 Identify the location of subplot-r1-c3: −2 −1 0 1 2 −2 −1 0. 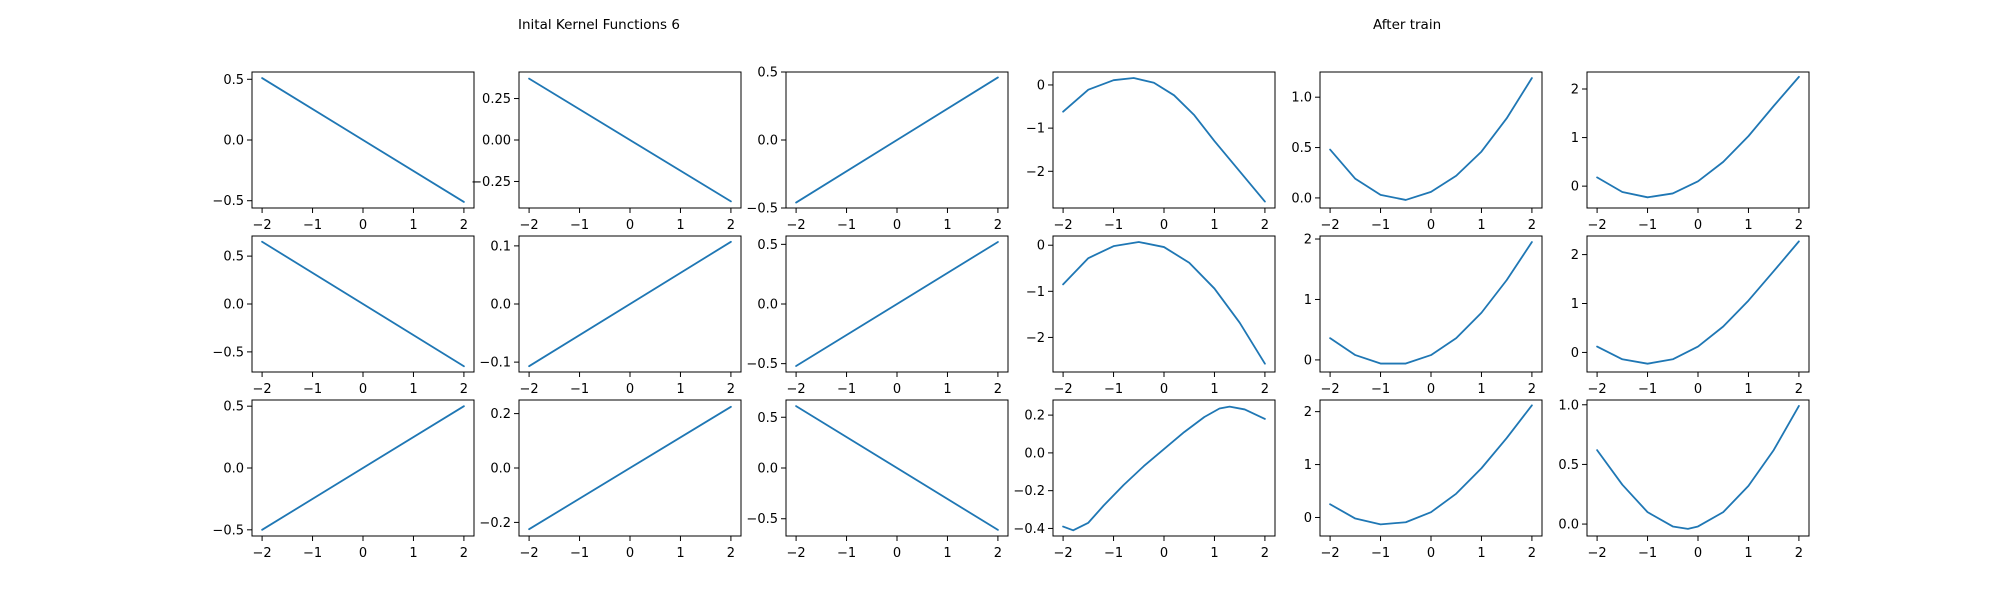
(1151, 316).